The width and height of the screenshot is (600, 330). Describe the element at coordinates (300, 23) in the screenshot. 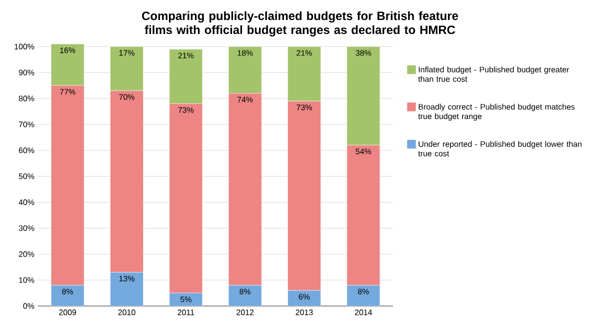

I see `chart-title: Comparing publicly-claimed budgets for British feature films with official budget ranges as declared to HMRC` at that location.